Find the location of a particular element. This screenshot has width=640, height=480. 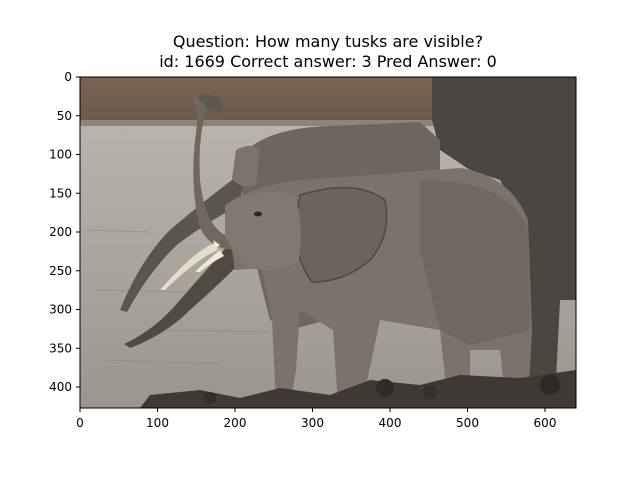

x-axis: 0 100 200 300 400 500 600 is located at coordinates (316, 419).